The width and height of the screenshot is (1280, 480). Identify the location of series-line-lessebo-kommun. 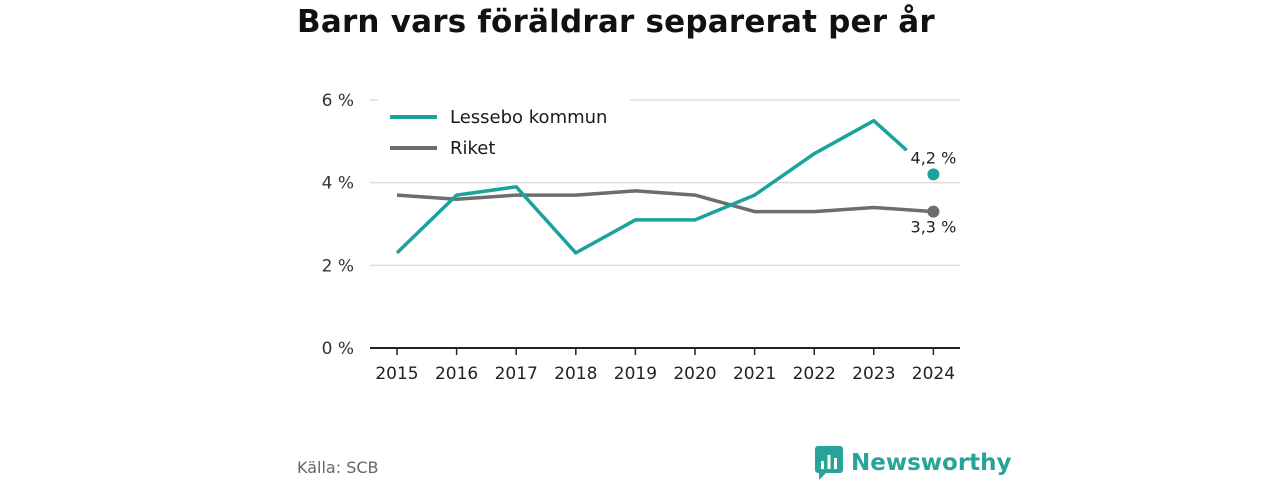
(651, 186).